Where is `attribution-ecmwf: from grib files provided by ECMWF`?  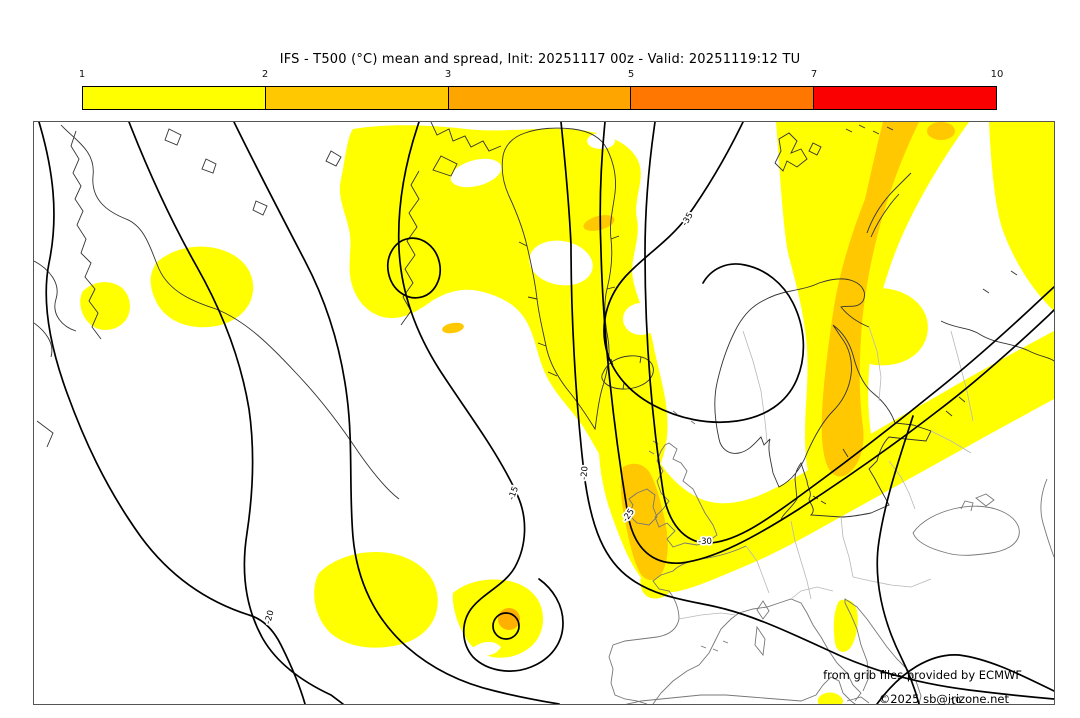 attribution-ecmwf: from grib files provided by ECMWF is located at coordinates (922, 675).